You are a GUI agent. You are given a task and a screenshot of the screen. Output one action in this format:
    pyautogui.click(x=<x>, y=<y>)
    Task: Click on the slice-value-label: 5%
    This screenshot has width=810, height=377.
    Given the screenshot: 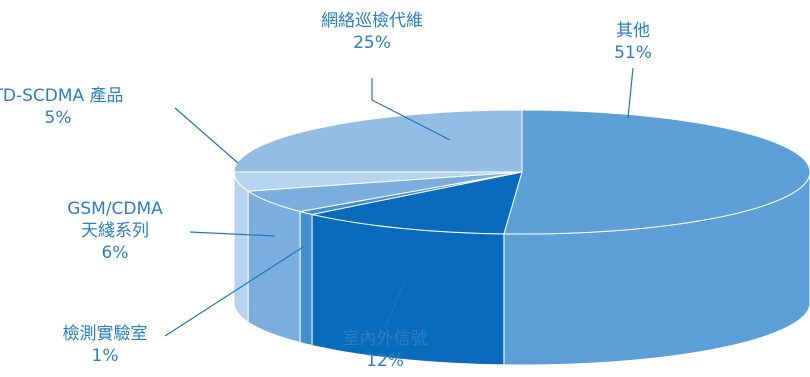 What is the action you would take?
    pyautogui.click(x=58, y=118)
    